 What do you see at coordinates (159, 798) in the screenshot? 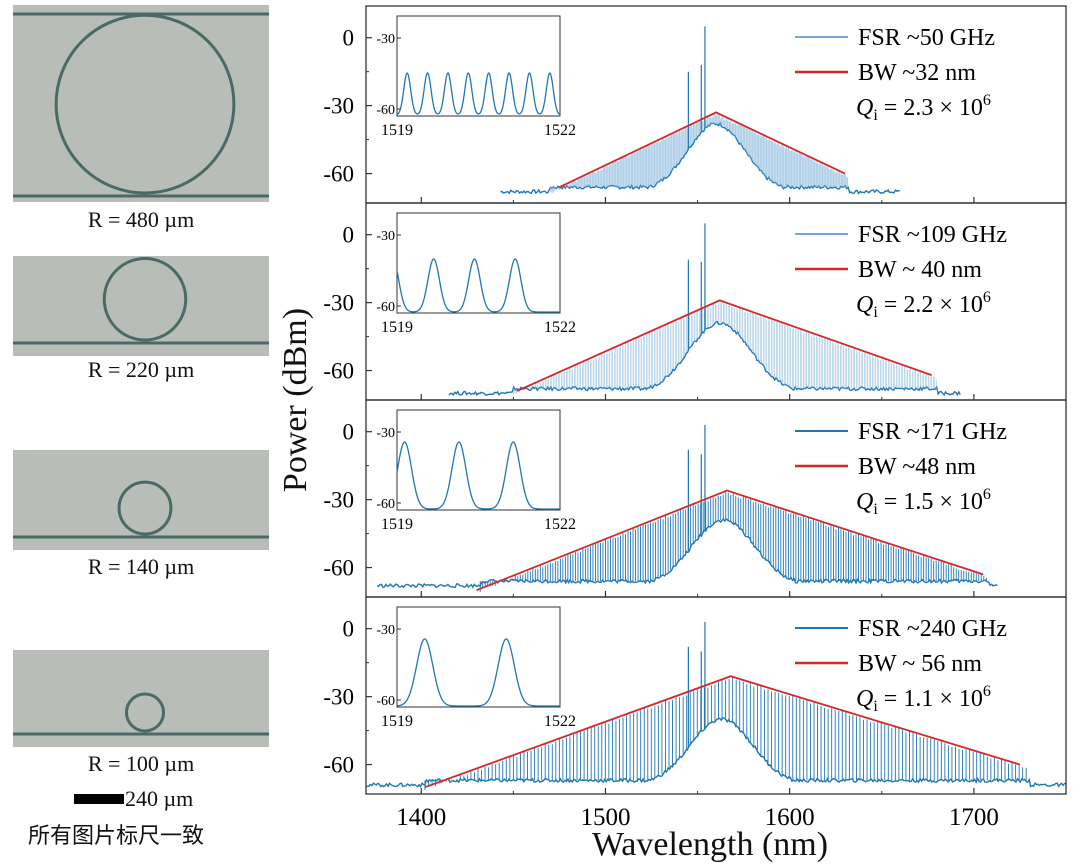
I see `scale-bar-label: 240 µm` at bounding box center [159, 798].